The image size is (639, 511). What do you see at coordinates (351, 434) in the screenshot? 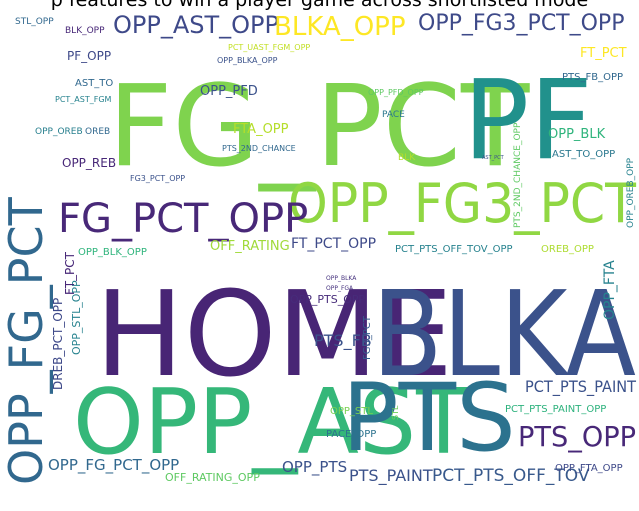
I see `word-pace-opp: PACE_OPP` at bounding box center [351, 434].